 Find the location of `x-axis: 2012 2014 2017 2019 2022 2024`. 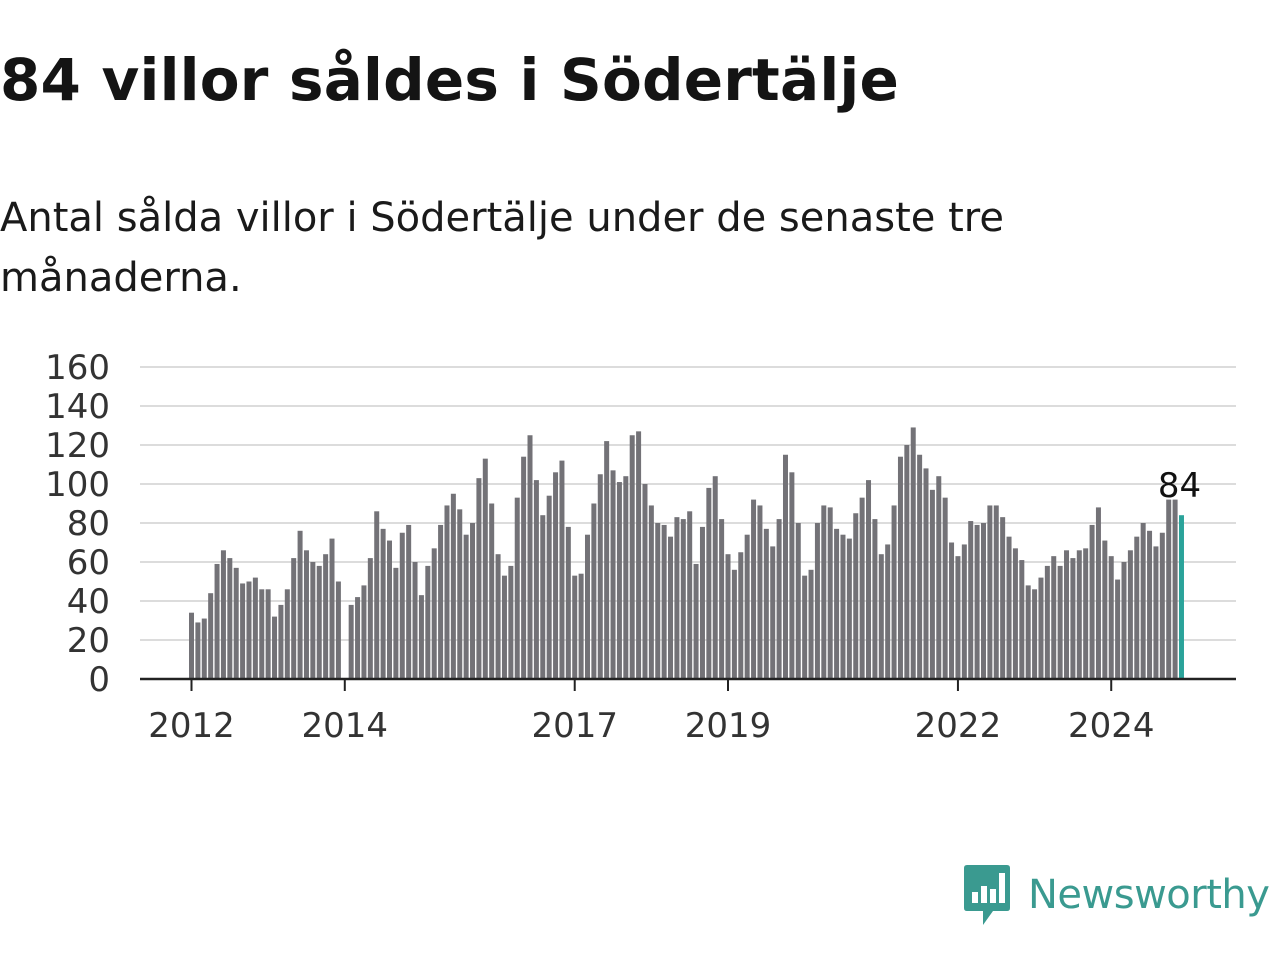

x-axis: 2012 2014 2017 2019 2022 2024 is located at coordinates (688, 711).